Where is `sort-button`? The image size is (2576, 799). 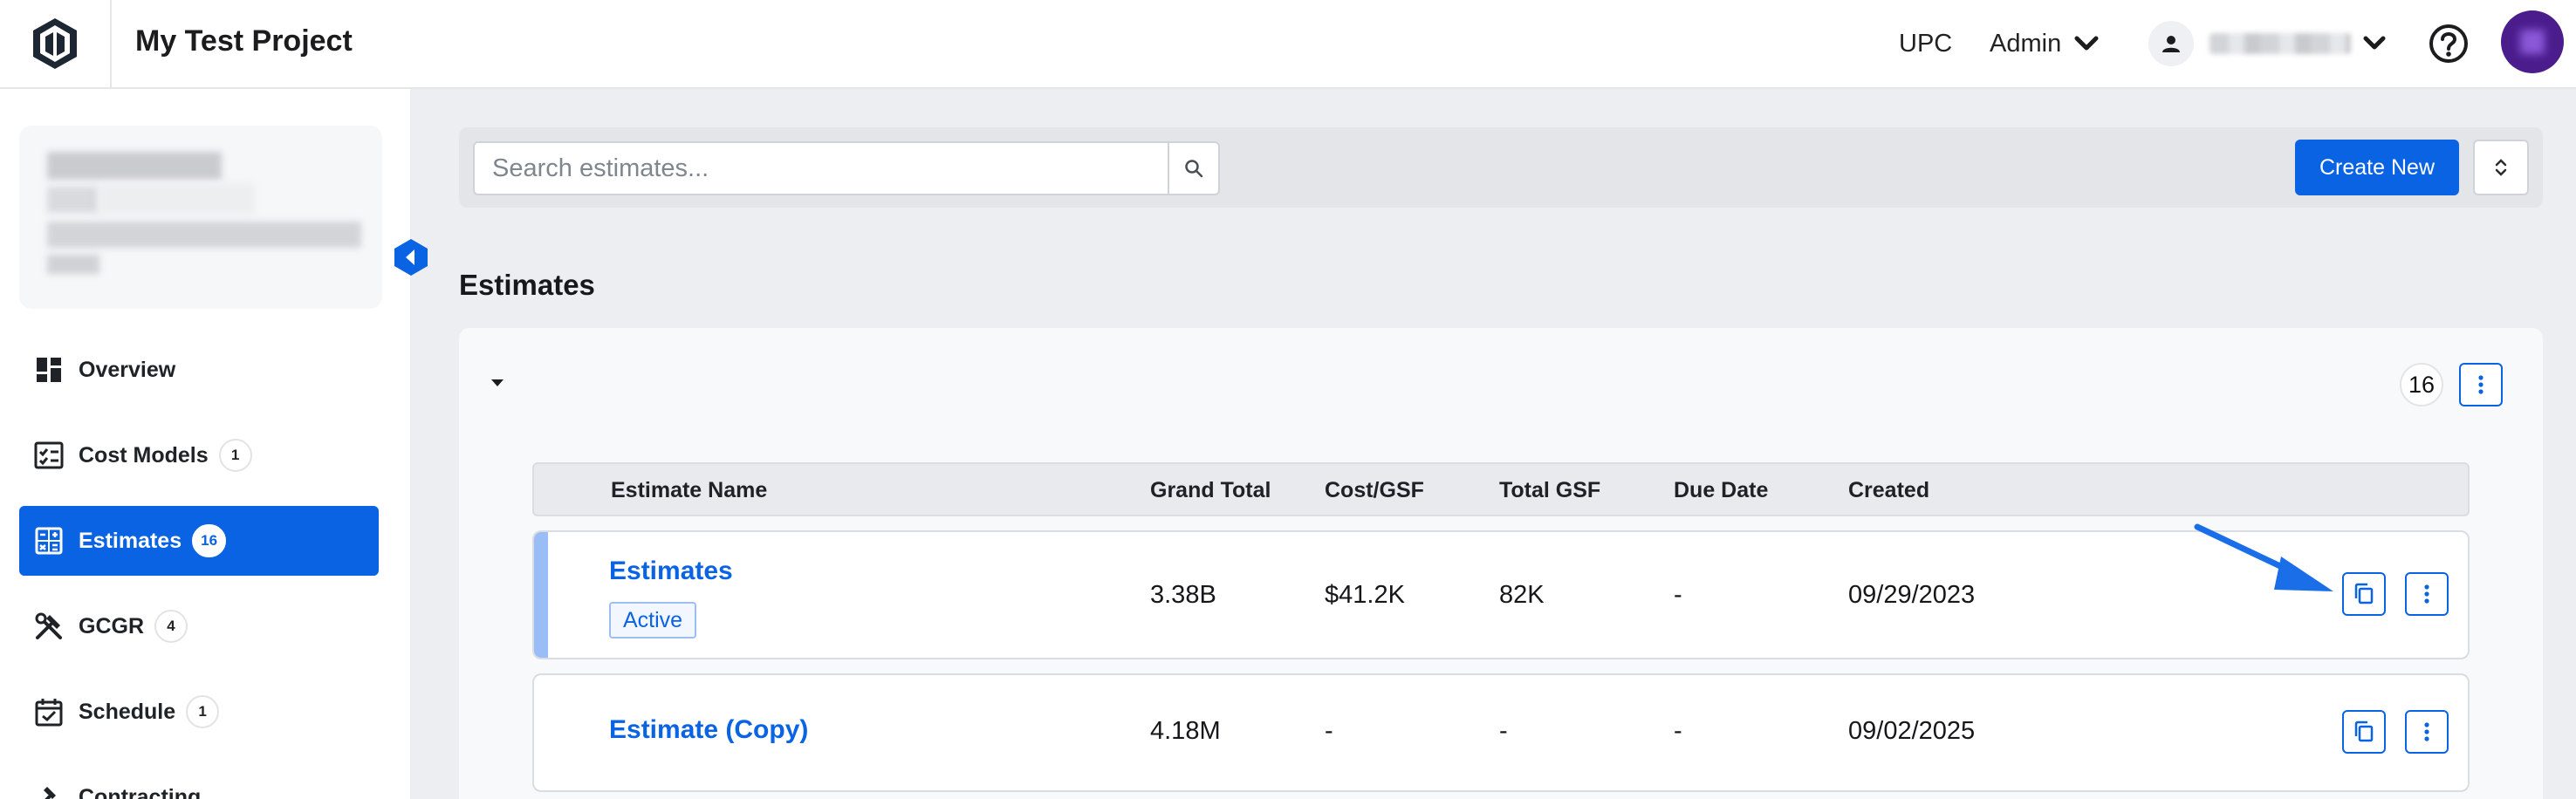
sort-button is located at coordinates (2501, 167).